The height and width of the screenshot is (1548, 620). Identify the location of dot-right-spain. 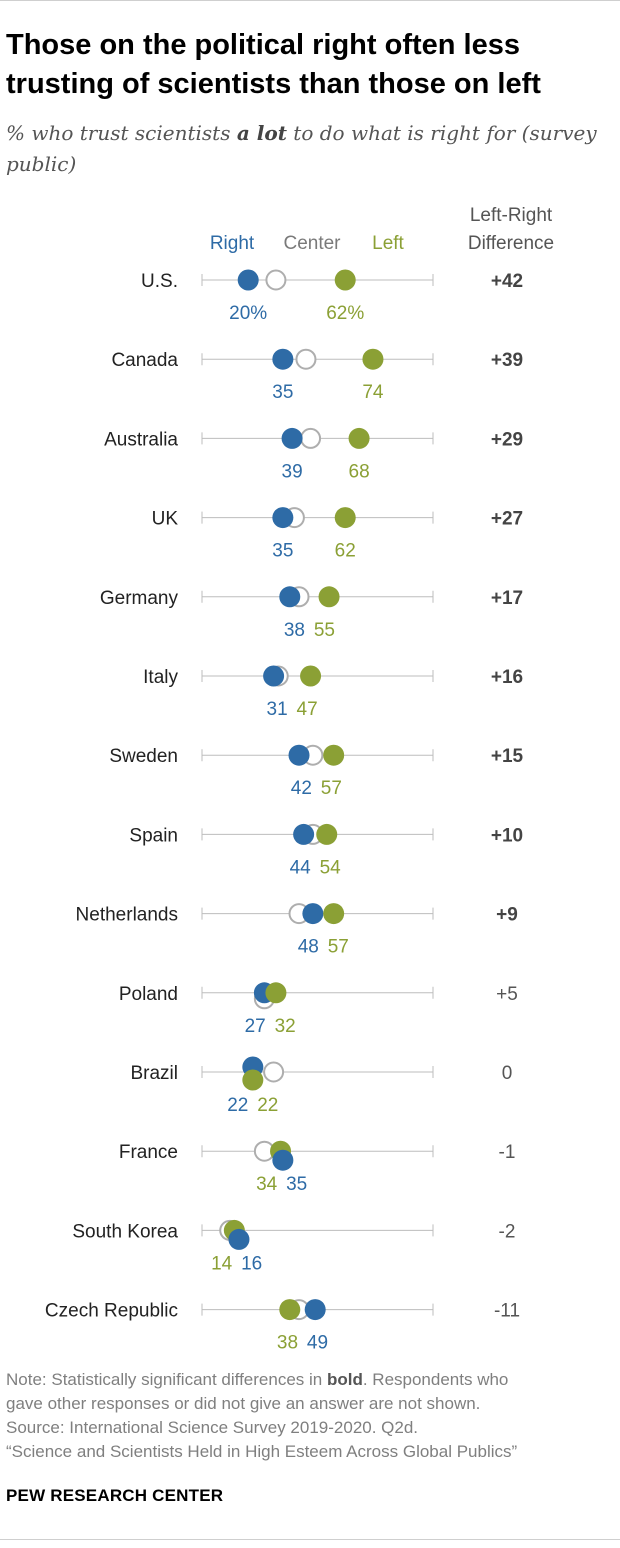
(304, 834).